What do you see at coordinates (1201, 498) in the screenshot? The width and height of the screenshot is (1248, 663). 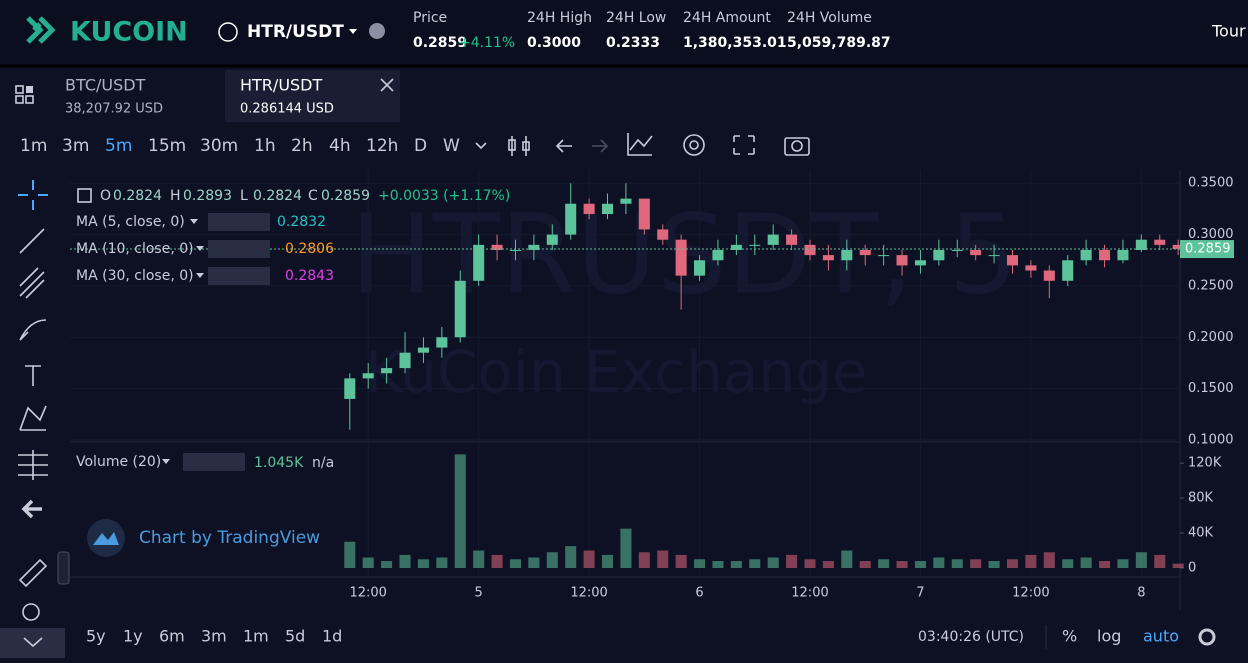 I see `volume-tick-label: 80K` at bounding box center [1201, 498].